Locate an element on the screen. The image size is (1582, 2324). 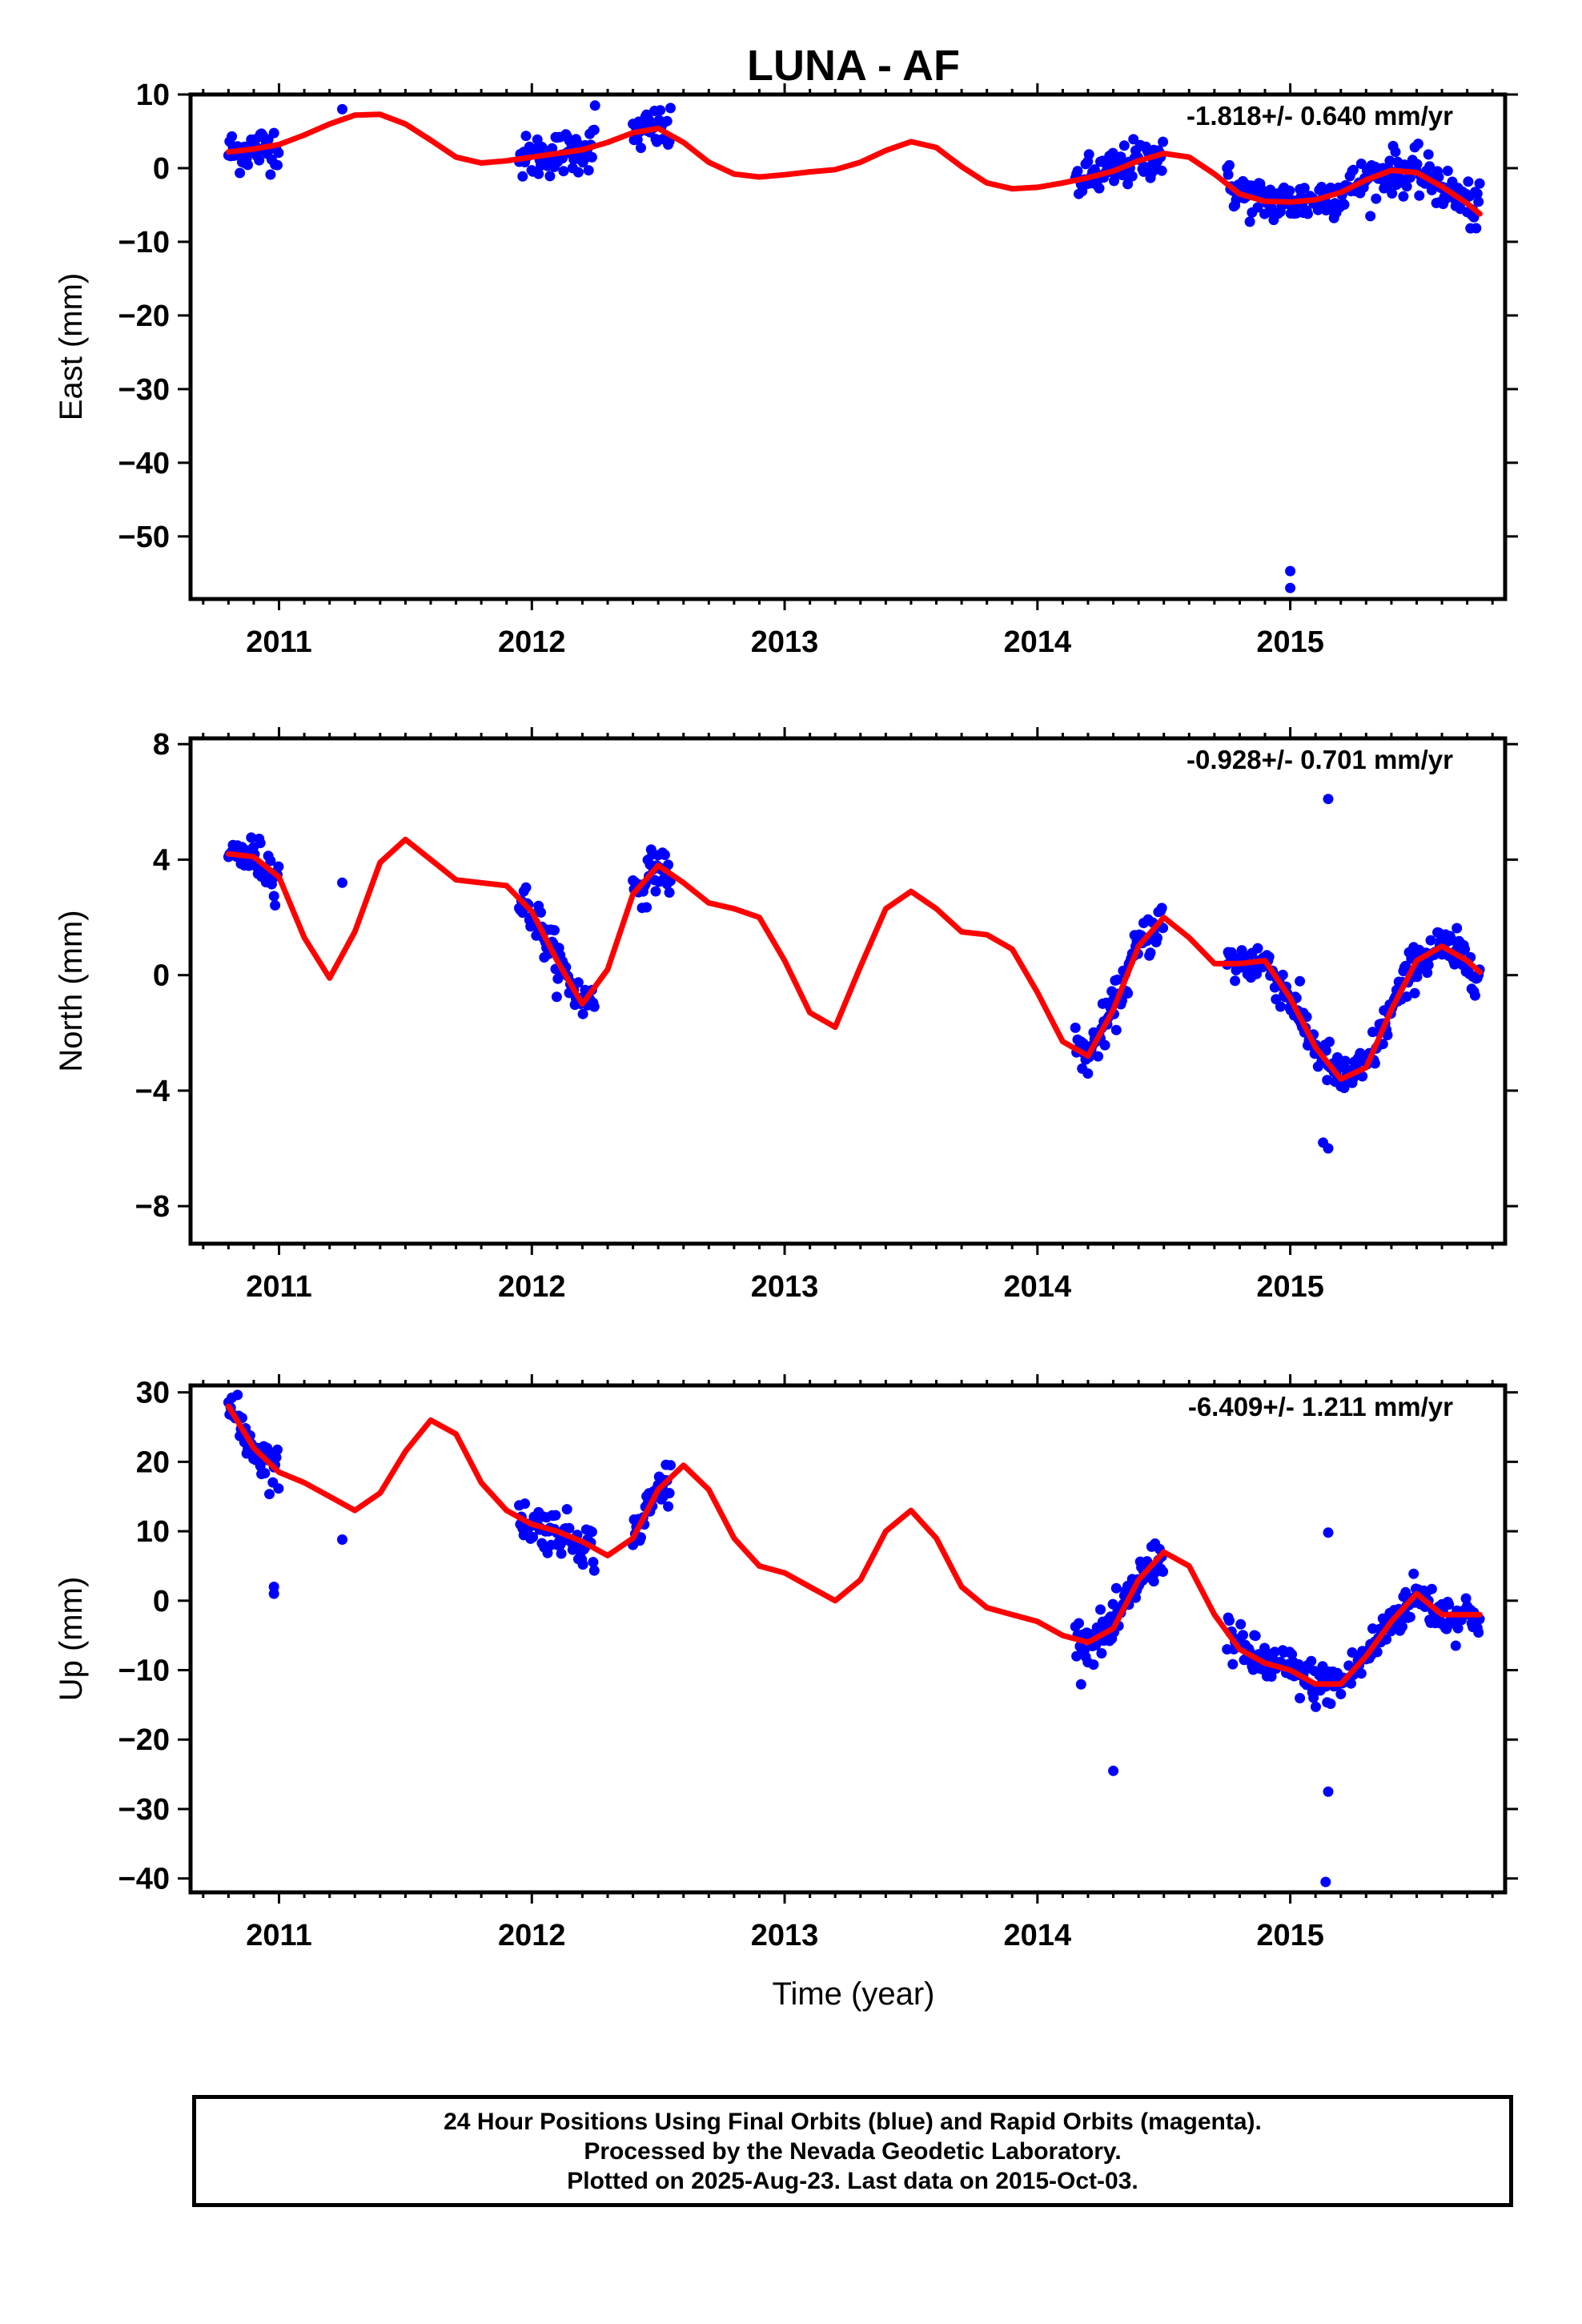
x-tick-label: 2013 is located at coordinates (785, 1936).